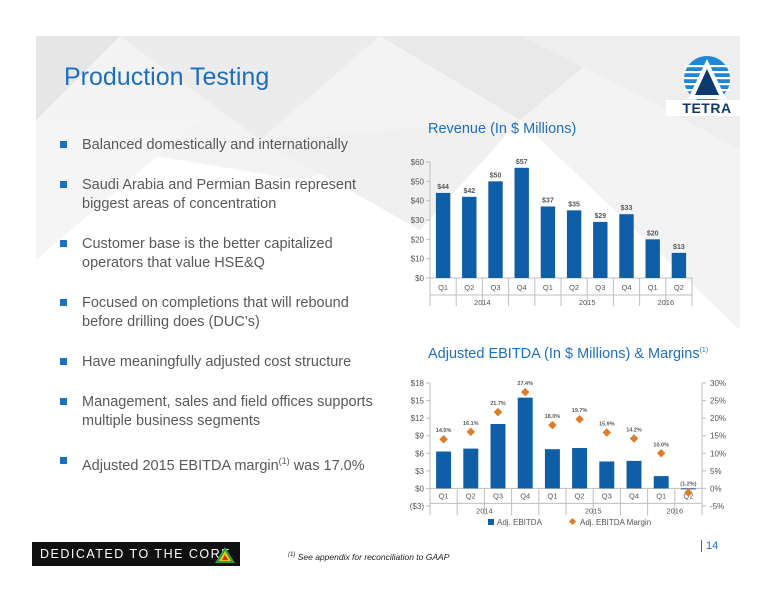 This screenshot has width=776, height=600. Describe the element at coordinates (580, 411) in the screenshot. I see `margin-value-label: 19.7%` at that location.